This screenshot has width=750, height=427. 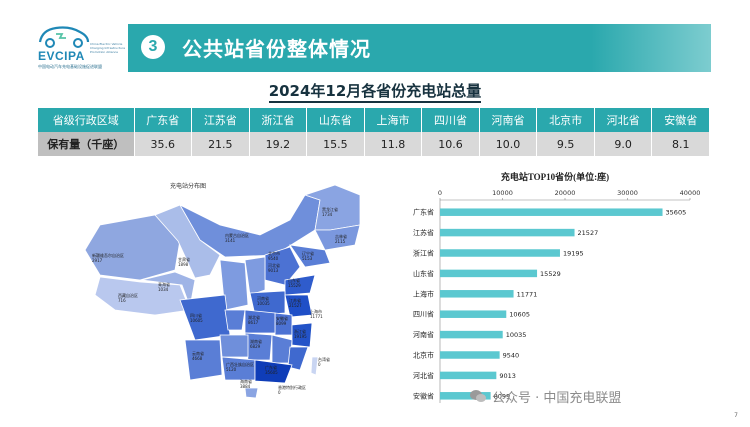 I want to click on map-label: 10035, so click(x=263, y=303).